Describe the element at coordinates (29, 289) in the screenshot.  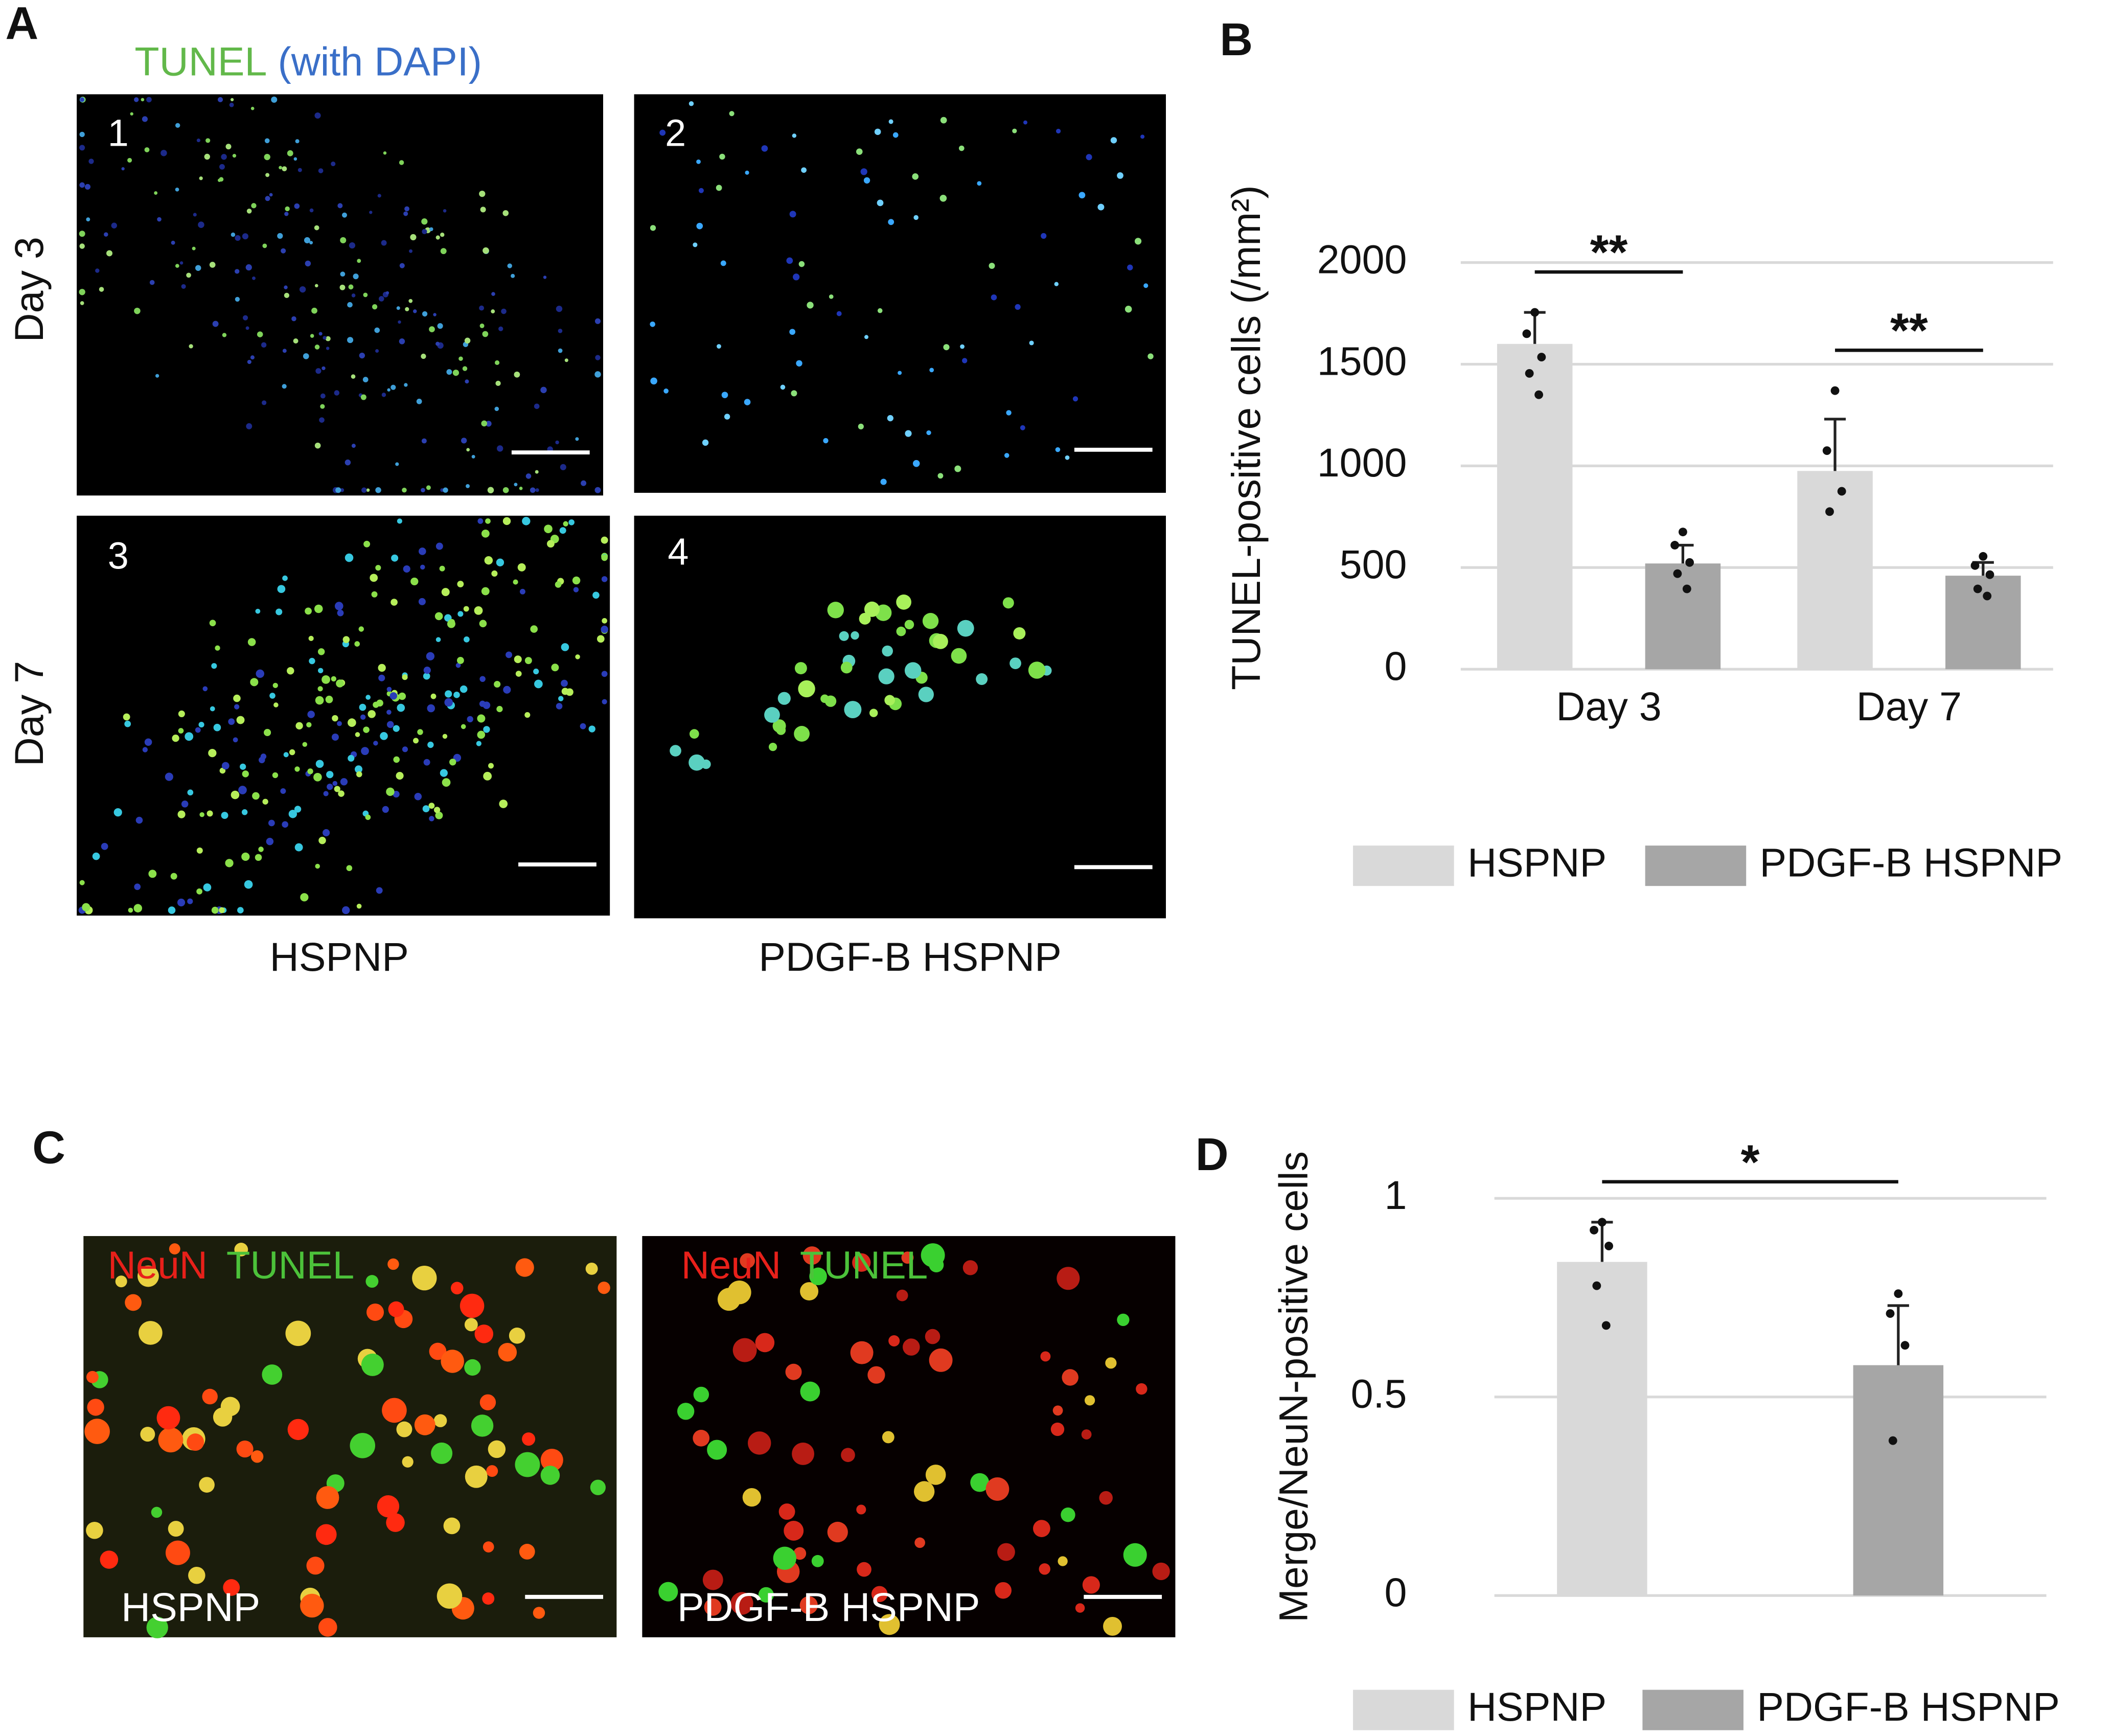
I see `row-label: Day 3` at that location.